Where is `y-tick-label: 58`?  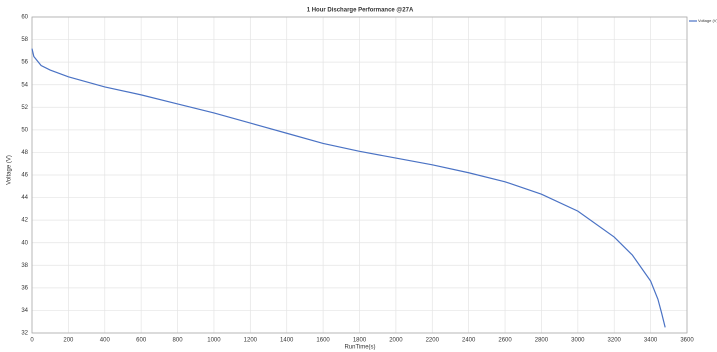
y-tick-label: 58 is located at coordinates (24, 40).